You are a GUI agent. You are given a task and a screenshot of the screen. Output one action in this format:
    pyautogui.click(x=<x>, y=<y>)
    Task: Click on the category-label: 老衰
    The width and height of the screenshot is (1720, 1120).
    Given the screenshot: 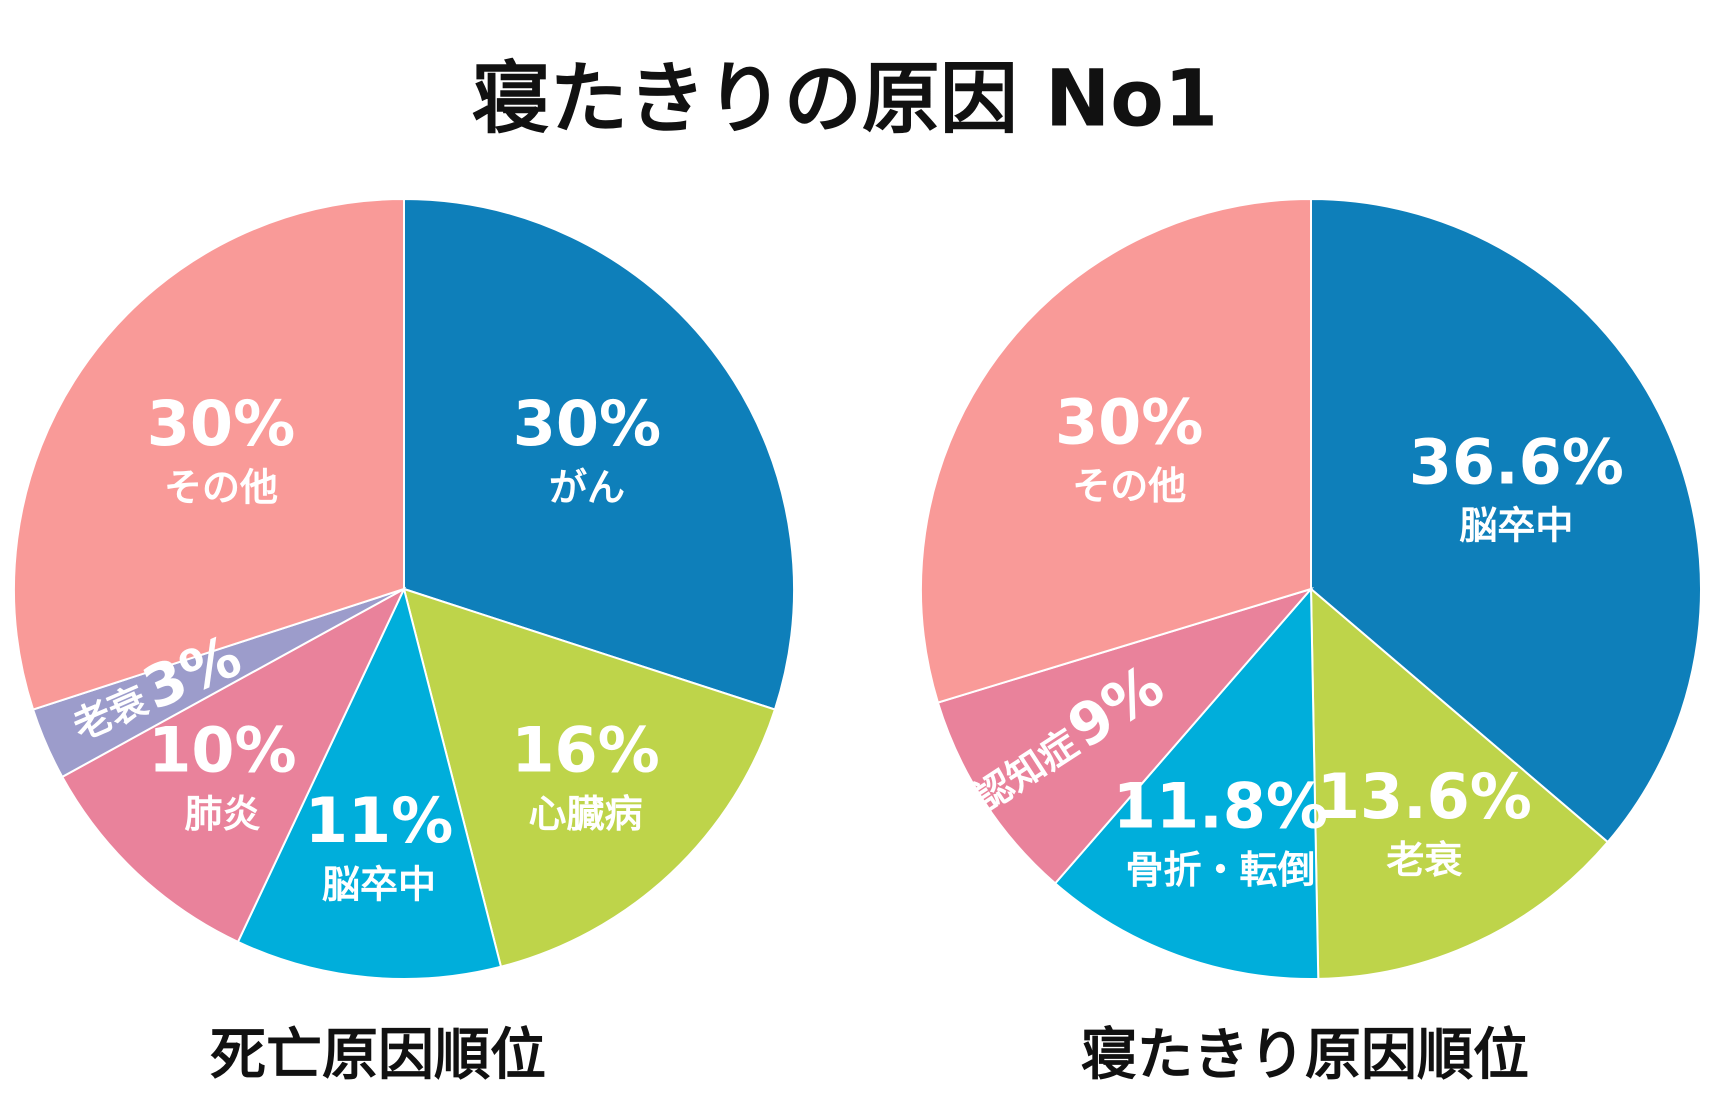 What is the action you would take?
    pyautogui.click(x=1424, y=860)
    